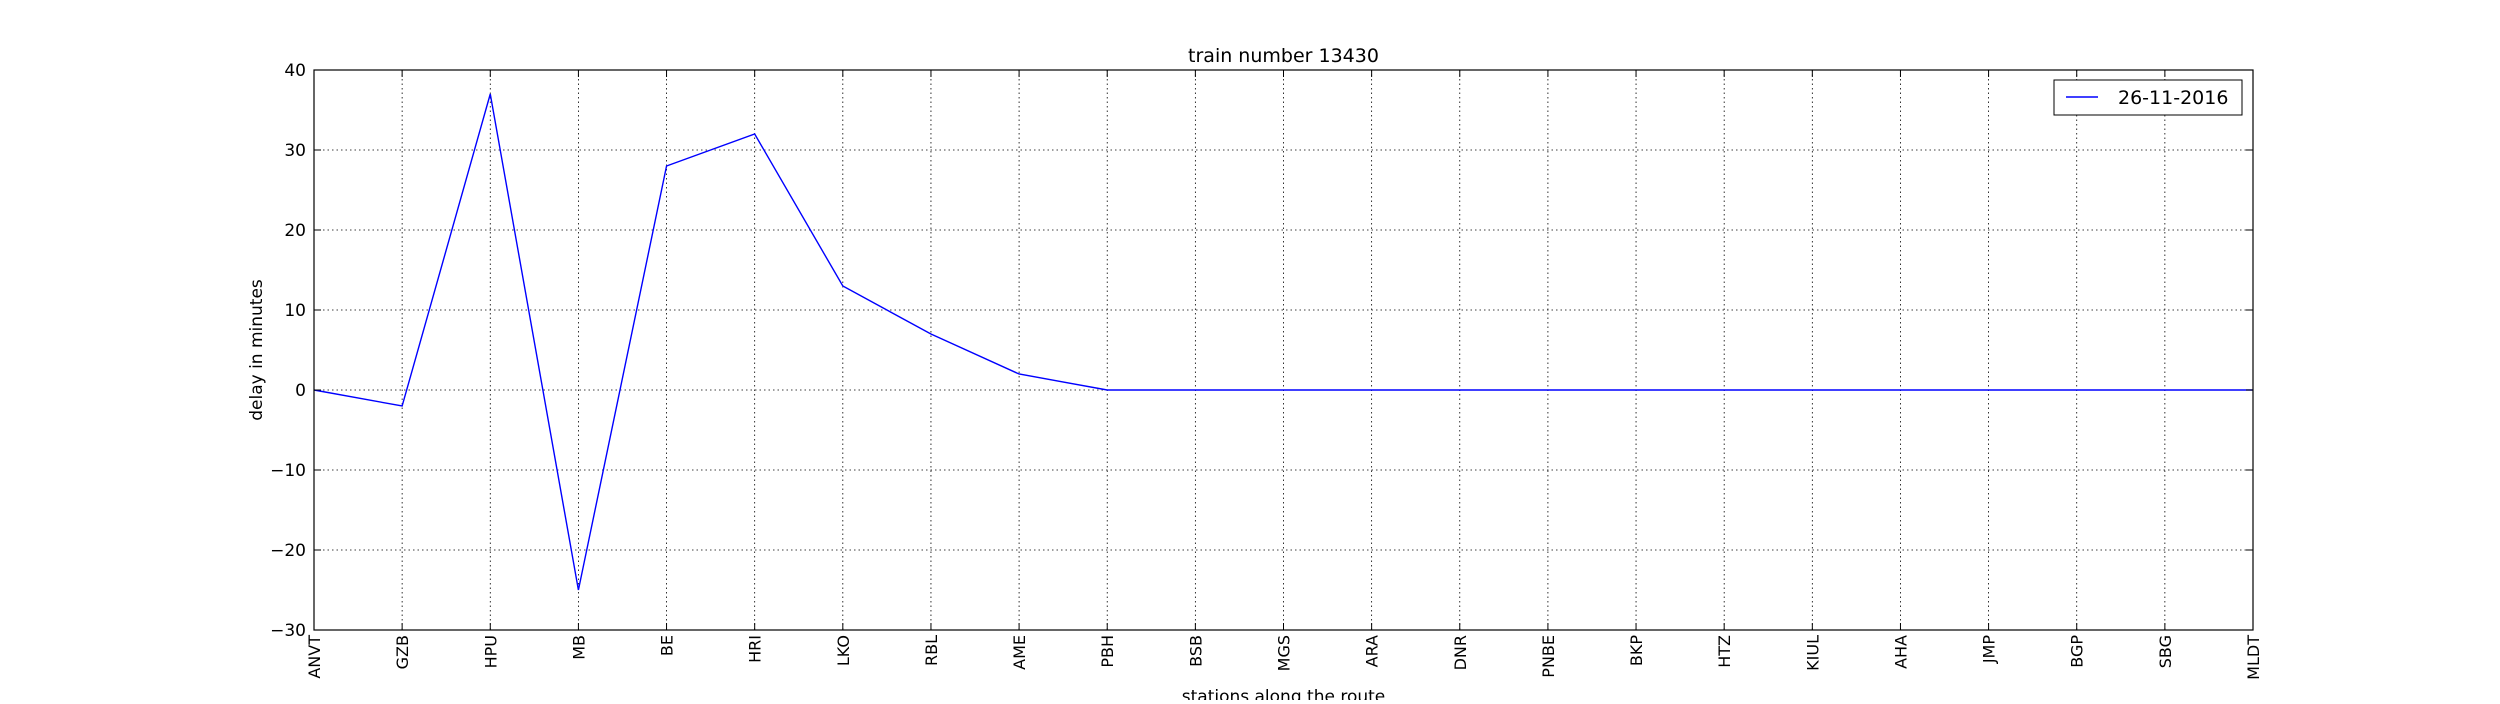  I want to click on y-tick-label: 10, so click(295, 311).